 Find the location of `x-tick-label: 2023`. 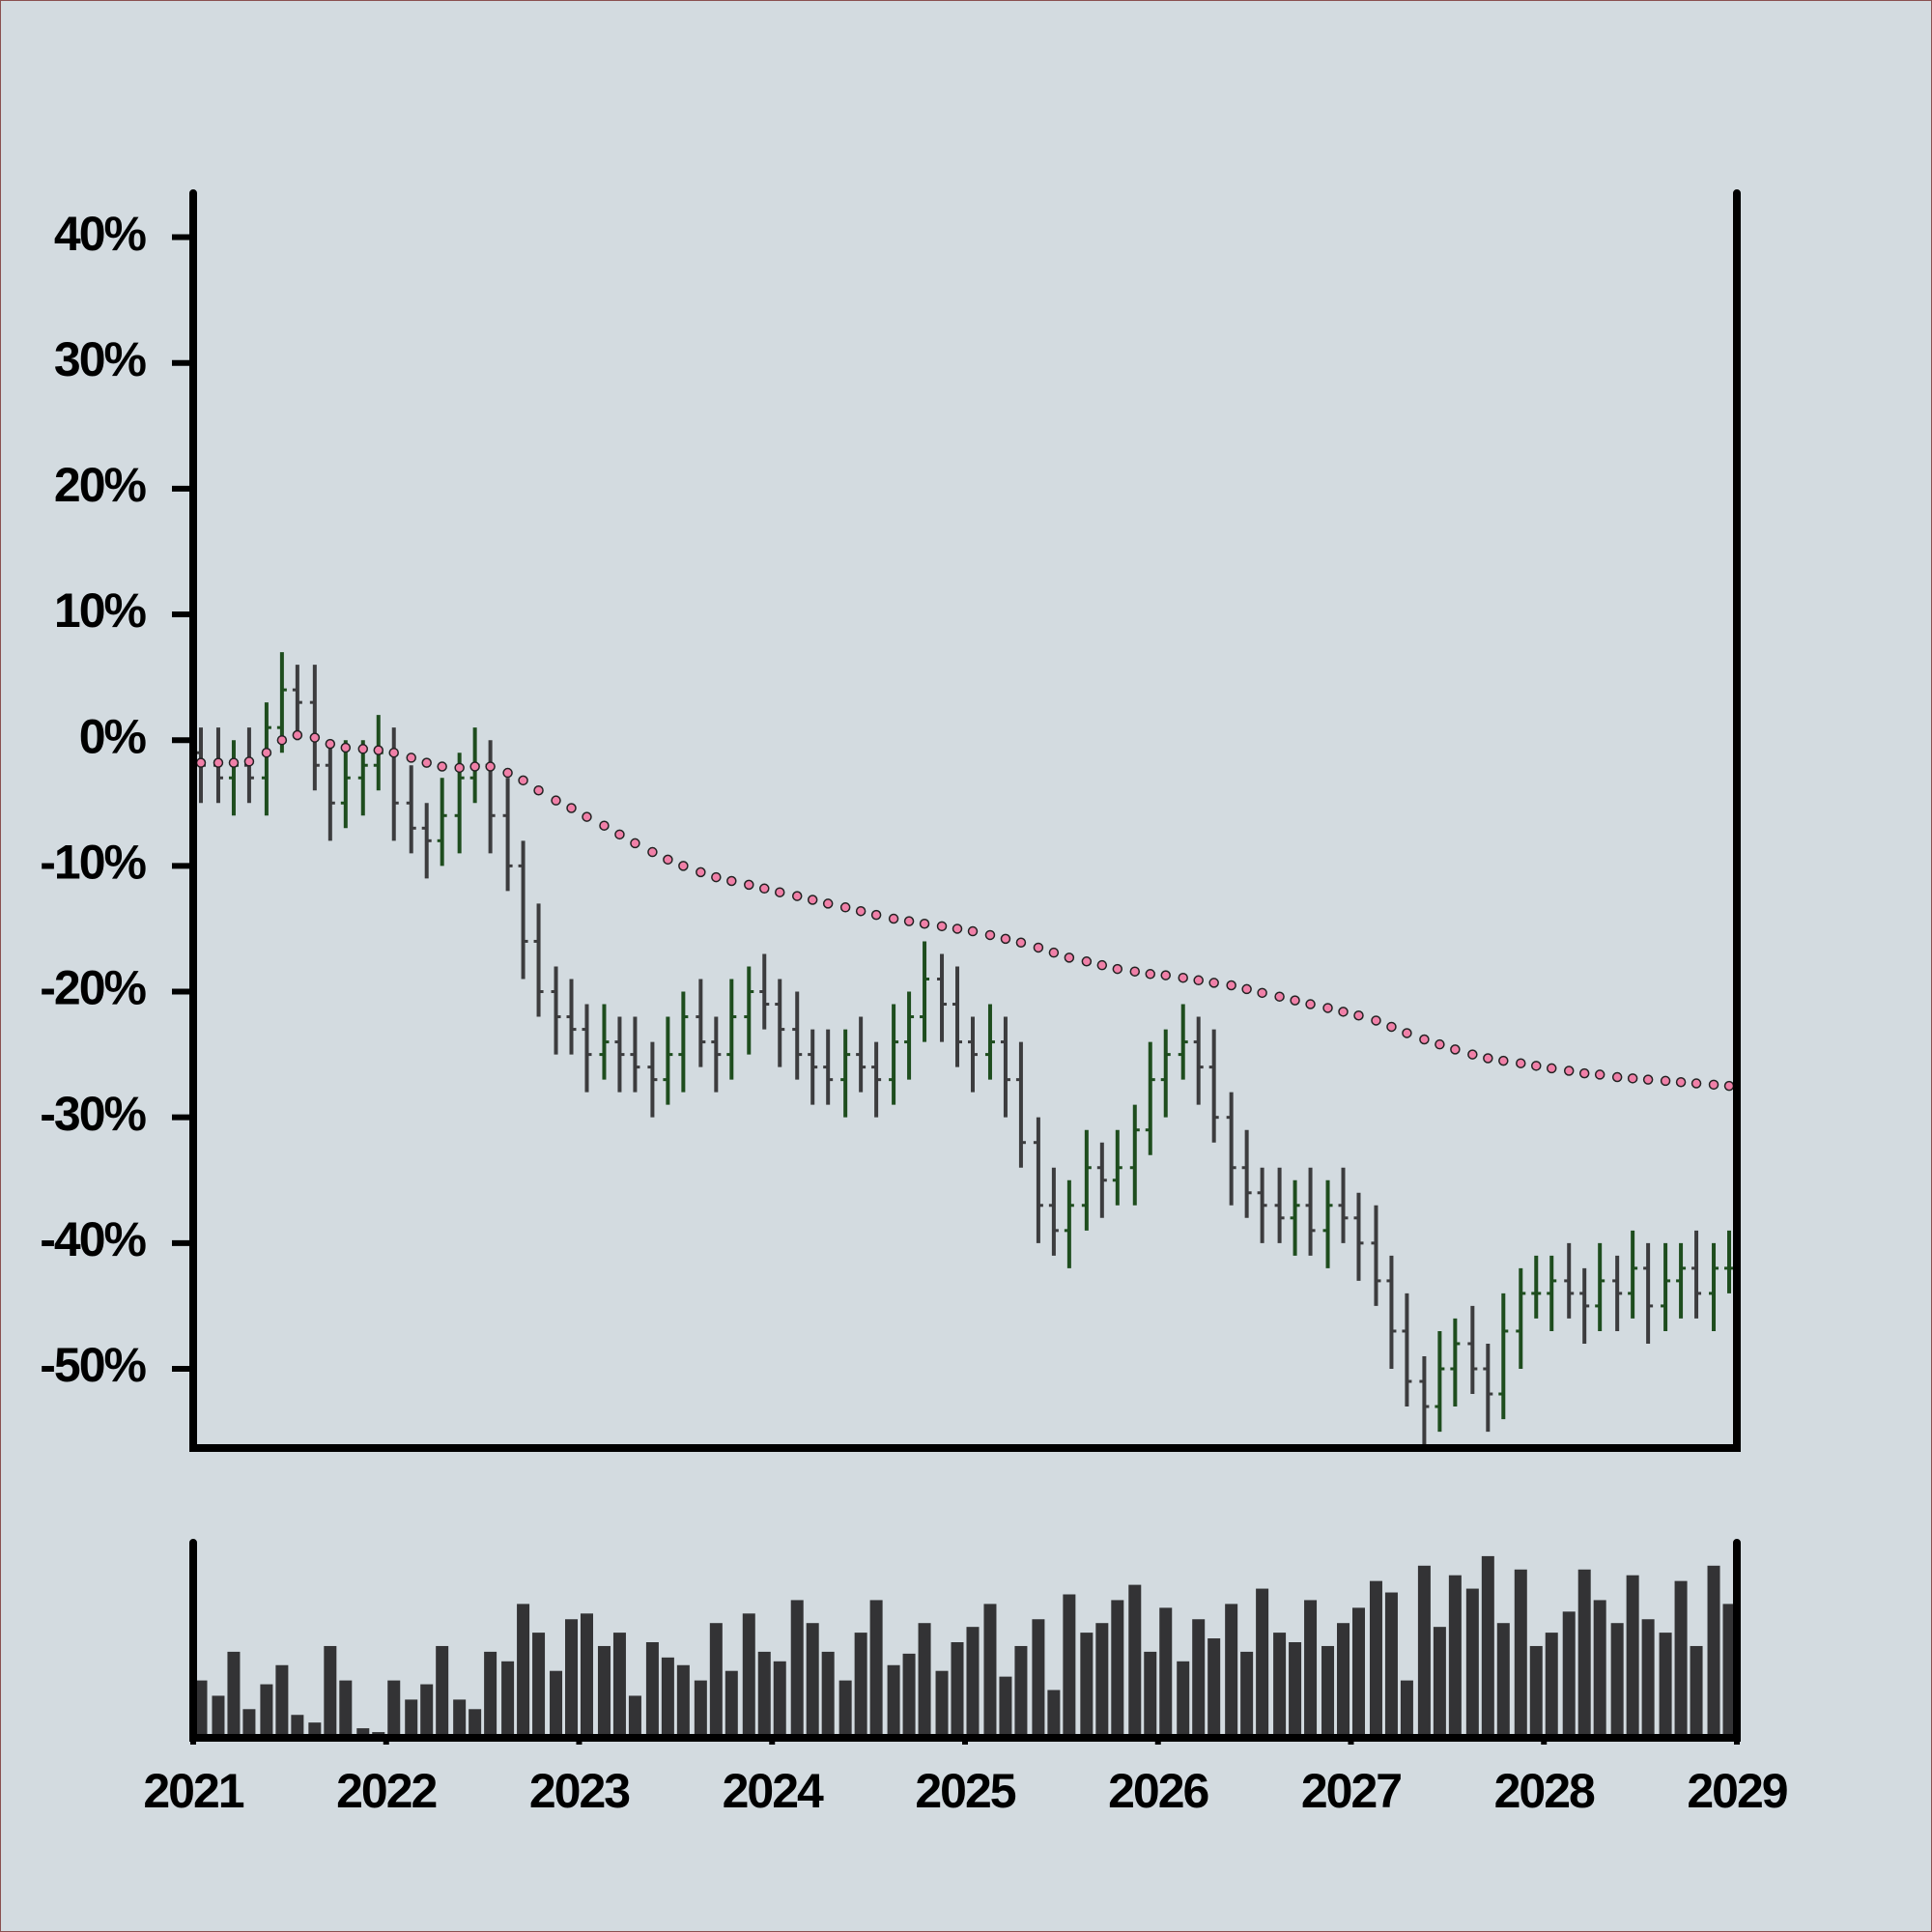

x-tick-label: 2023 is located at coordinates (579, 1791).